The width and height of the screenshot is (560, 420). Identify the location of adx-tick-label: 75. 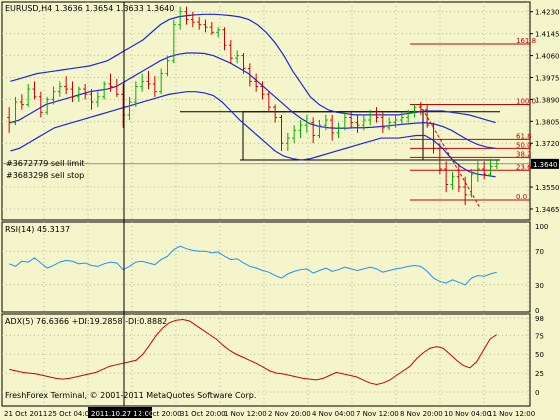
(539, 336).